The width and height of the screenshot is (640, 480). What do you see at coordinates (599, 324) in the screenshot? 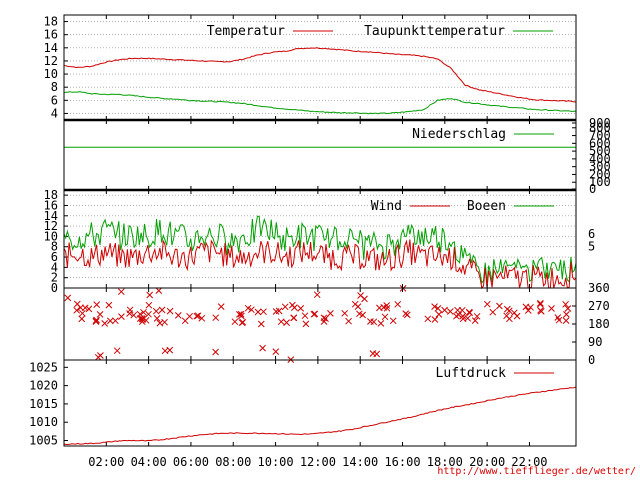
I see `y-tick-label-right: 180` at bounding box center [599, 324].